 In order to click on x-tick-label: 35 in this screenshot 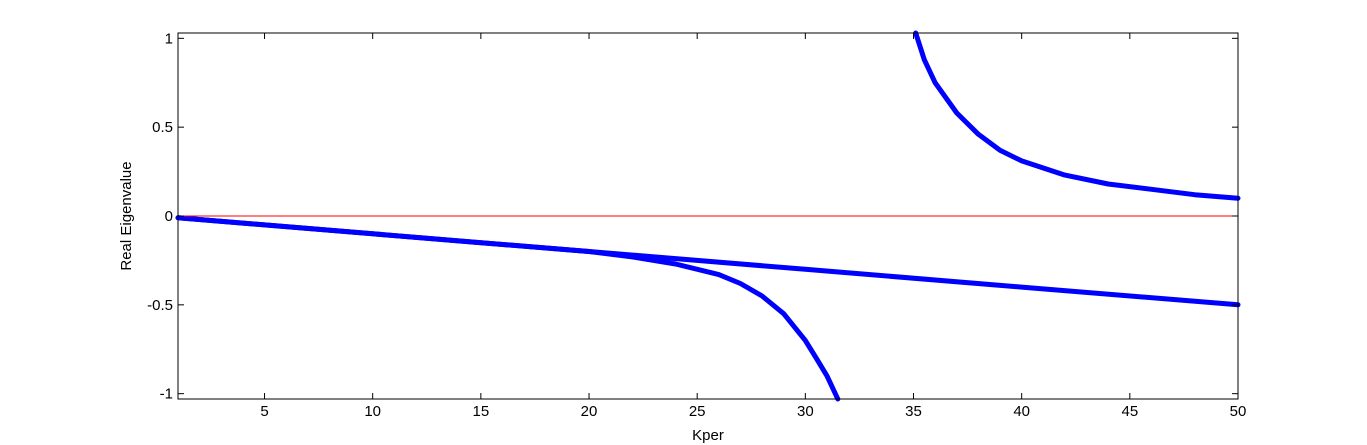, I will do `click(913, 411)`.